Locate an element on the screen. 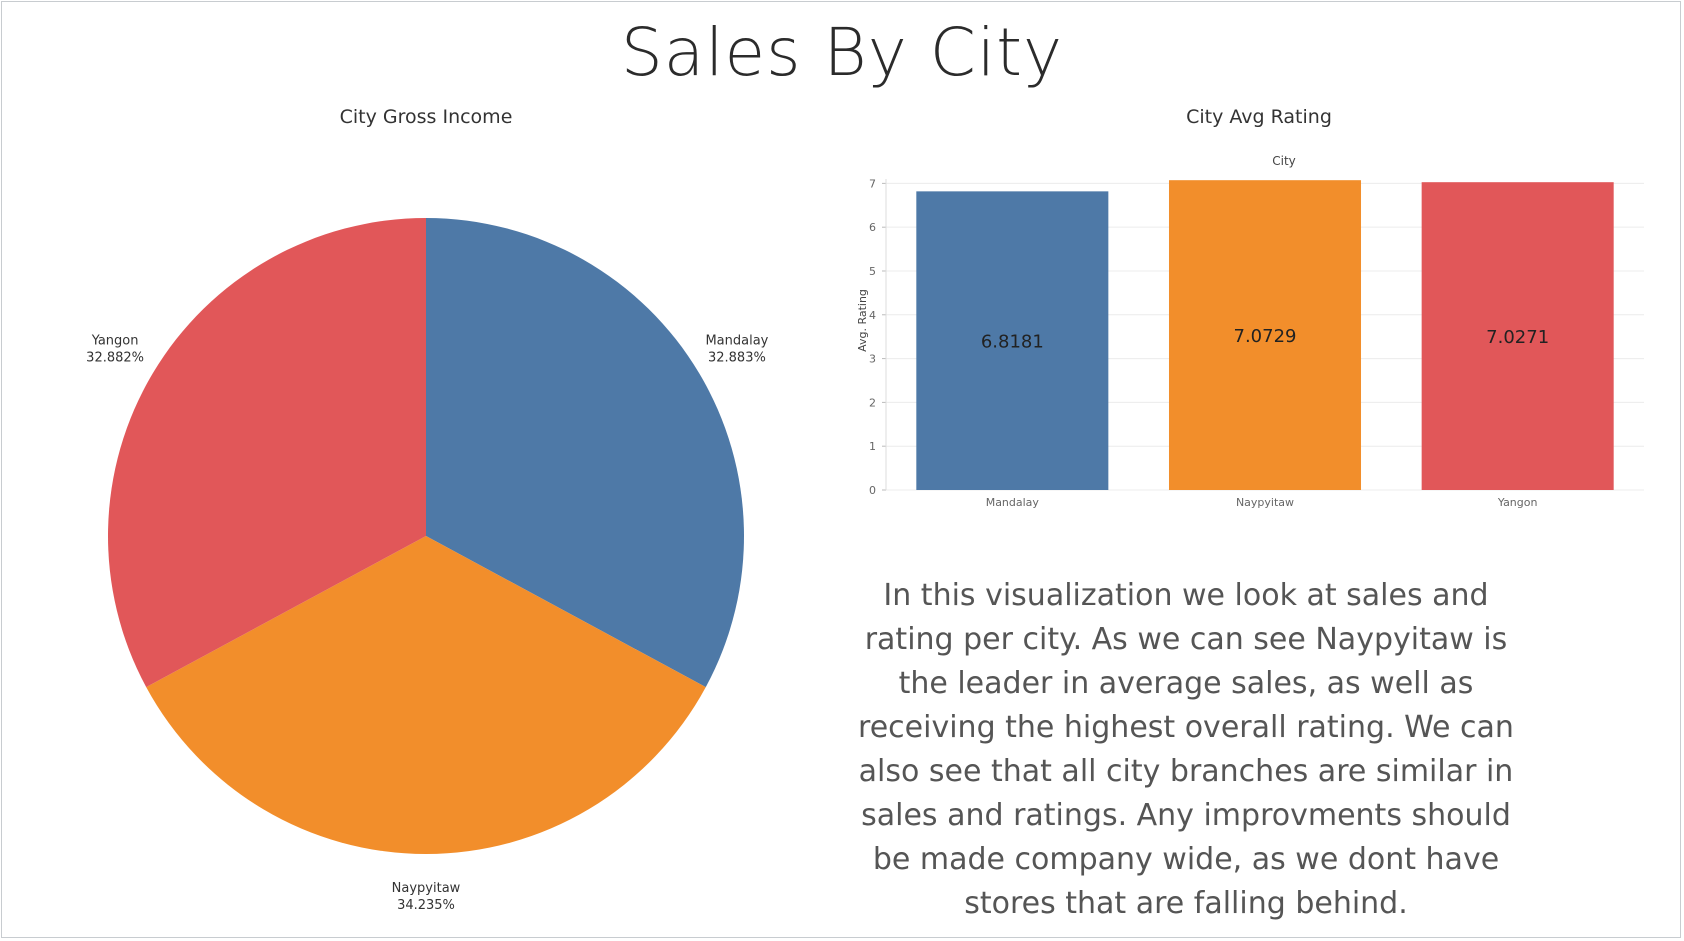  y-tick-label: 0 is located at coordinates (872, 490).